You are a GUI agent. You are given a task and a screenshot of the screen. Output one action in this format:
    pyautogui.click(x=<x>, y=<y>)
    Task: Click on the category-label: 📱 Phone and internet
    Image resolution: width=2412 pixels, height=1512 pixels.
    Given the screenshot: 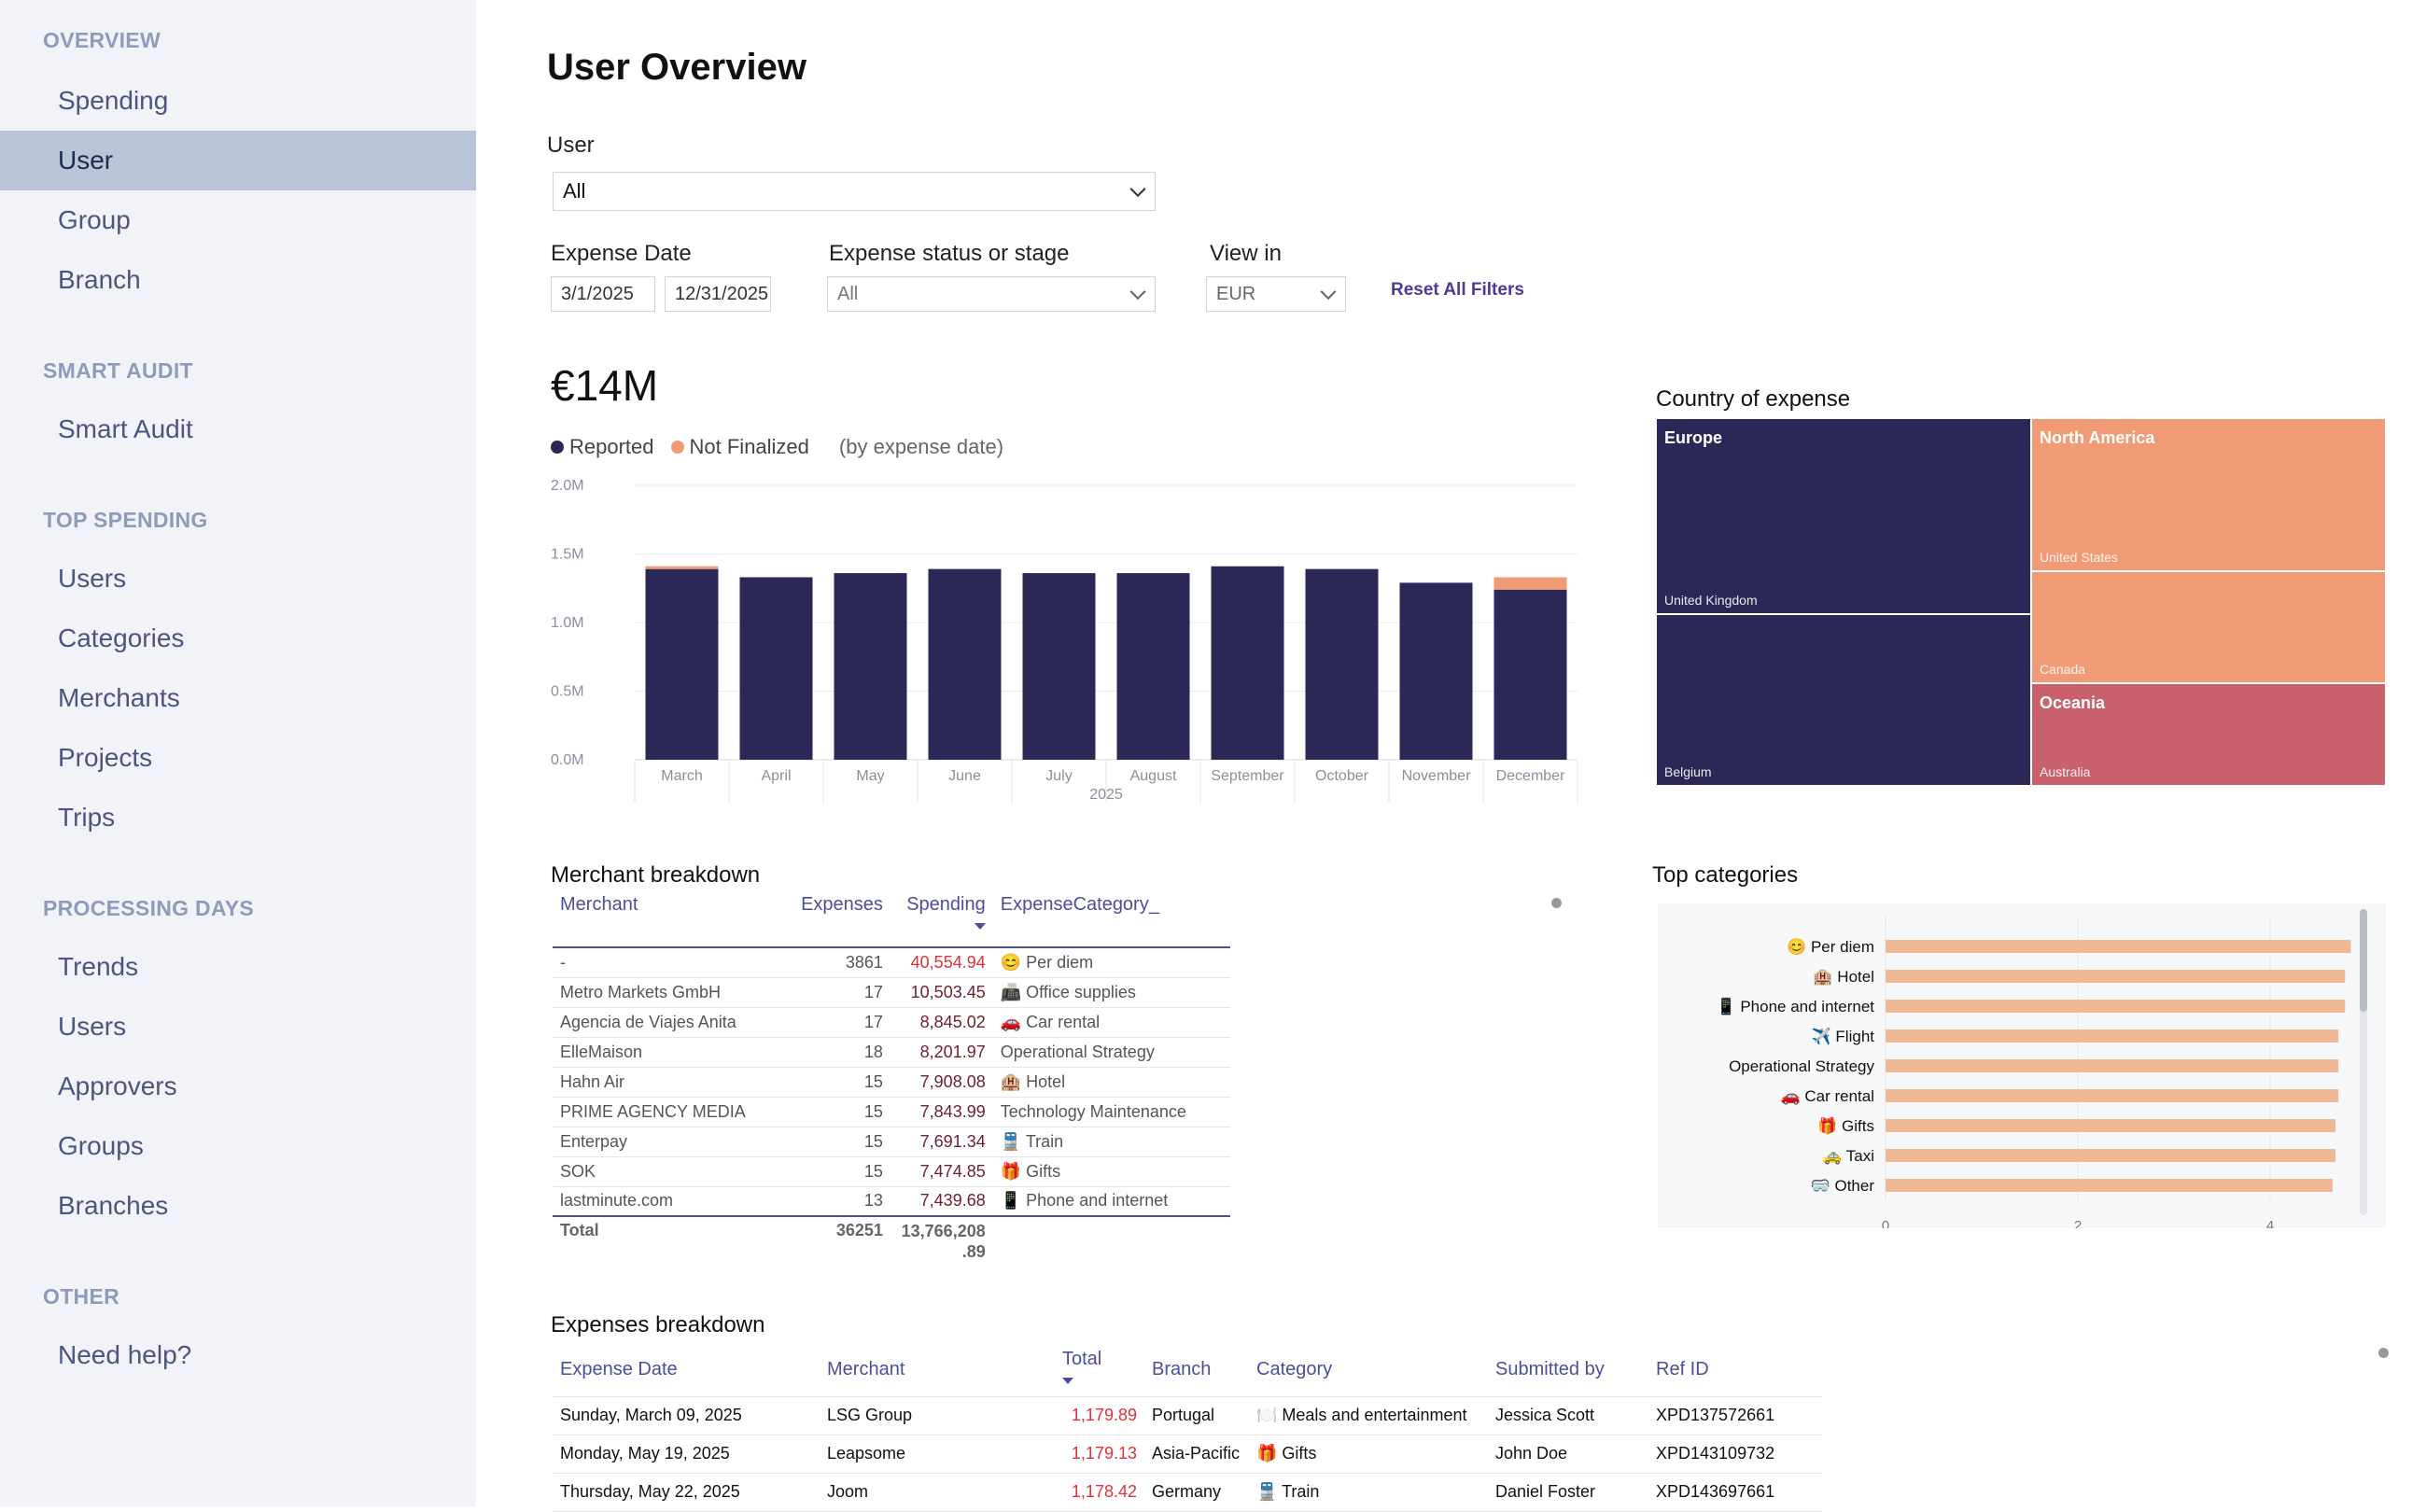 What is the action you would take?
    pyautogui.click(x=1795, y=1006)
    